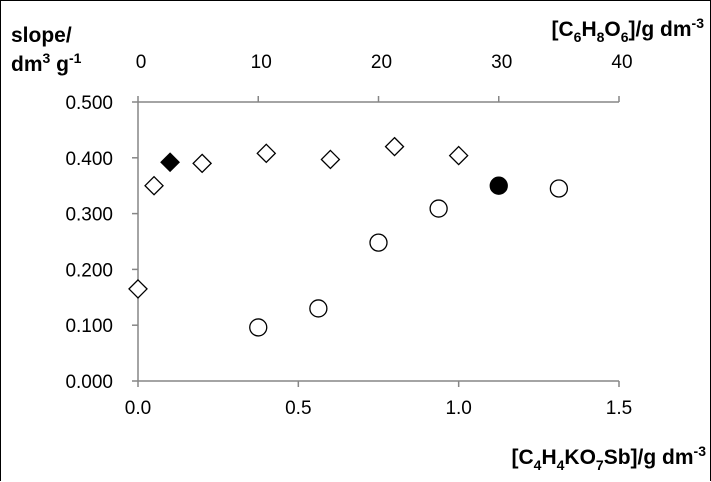 The image size is (711, 482). I want to click on x-top-ticks: 0 10 20 30 40, so click(384, 77).